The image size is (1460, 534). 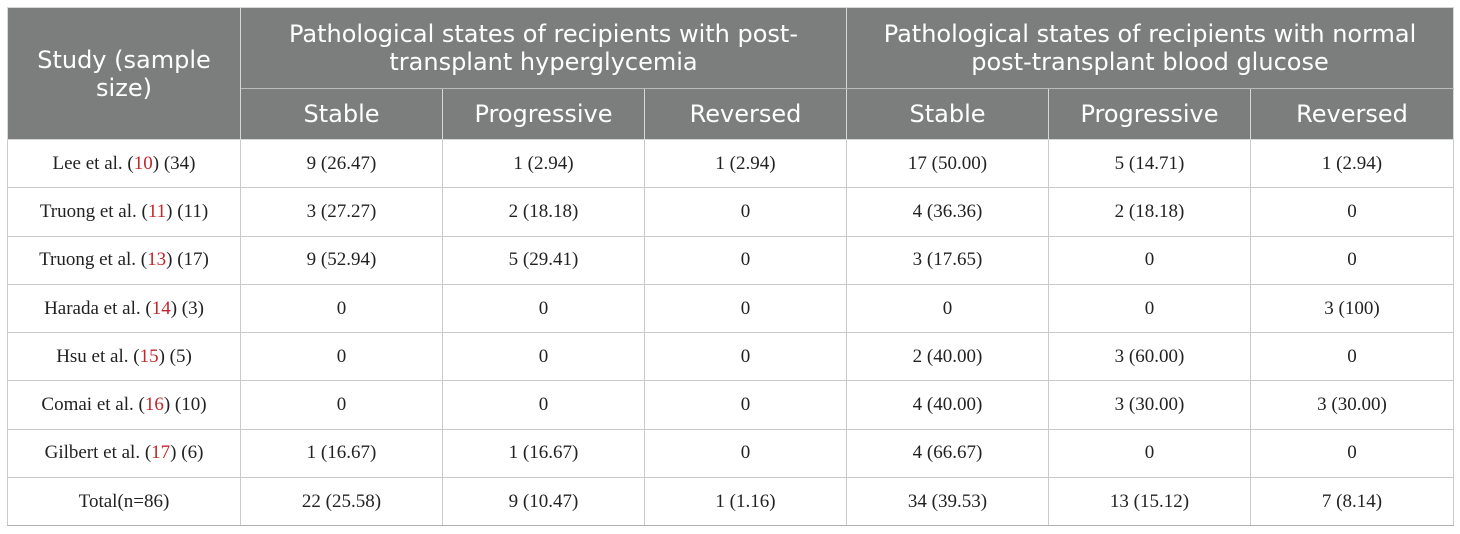 I want to click on study-sample-size: ) (10), so click(x=185, y=405).